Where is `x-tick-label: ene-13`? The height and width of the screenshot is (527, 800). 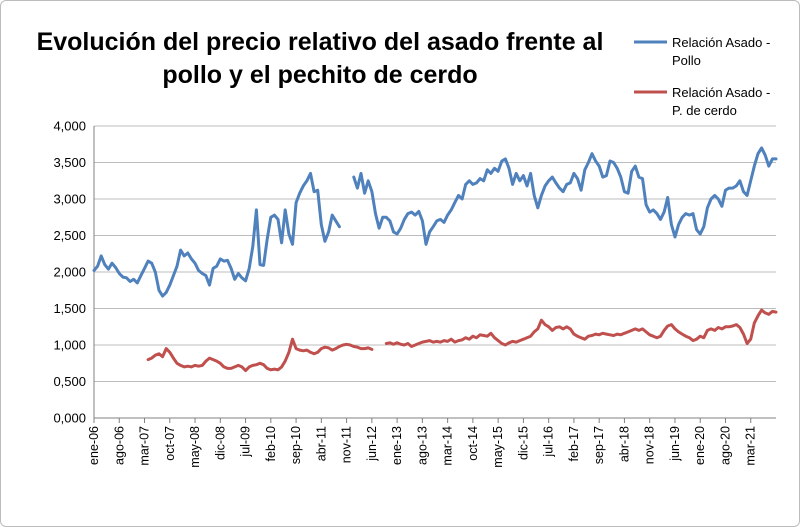
x-tick-label: ene-13 is located at coordinates (397, 445).